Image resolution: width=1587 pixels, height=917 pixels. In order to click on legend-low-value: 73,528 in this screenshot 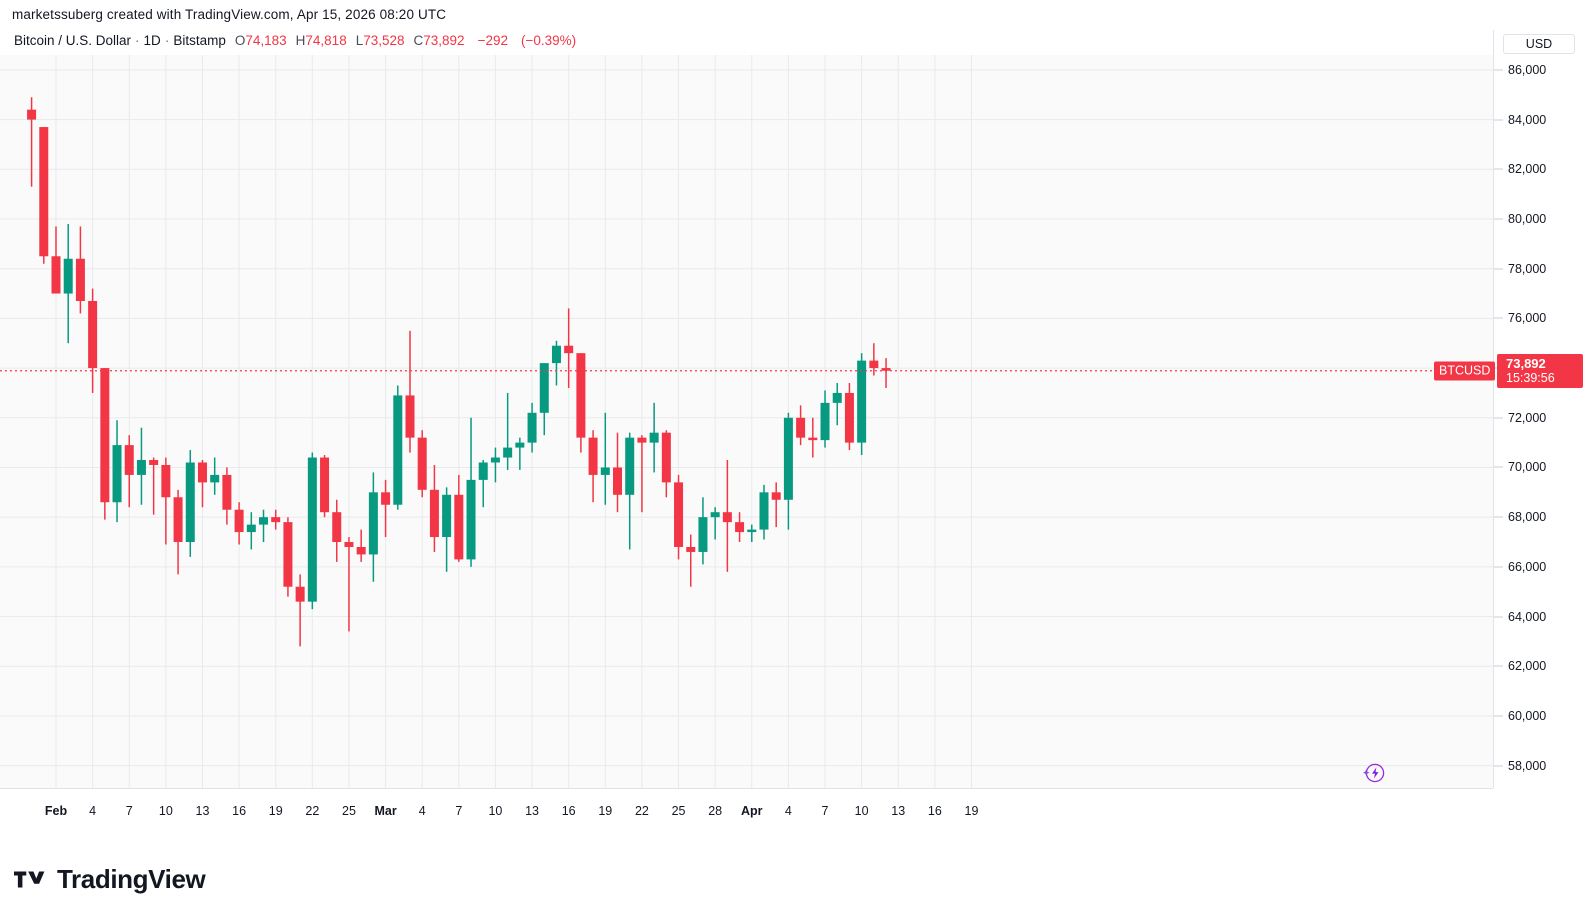, I will do `click(384, 40)`.